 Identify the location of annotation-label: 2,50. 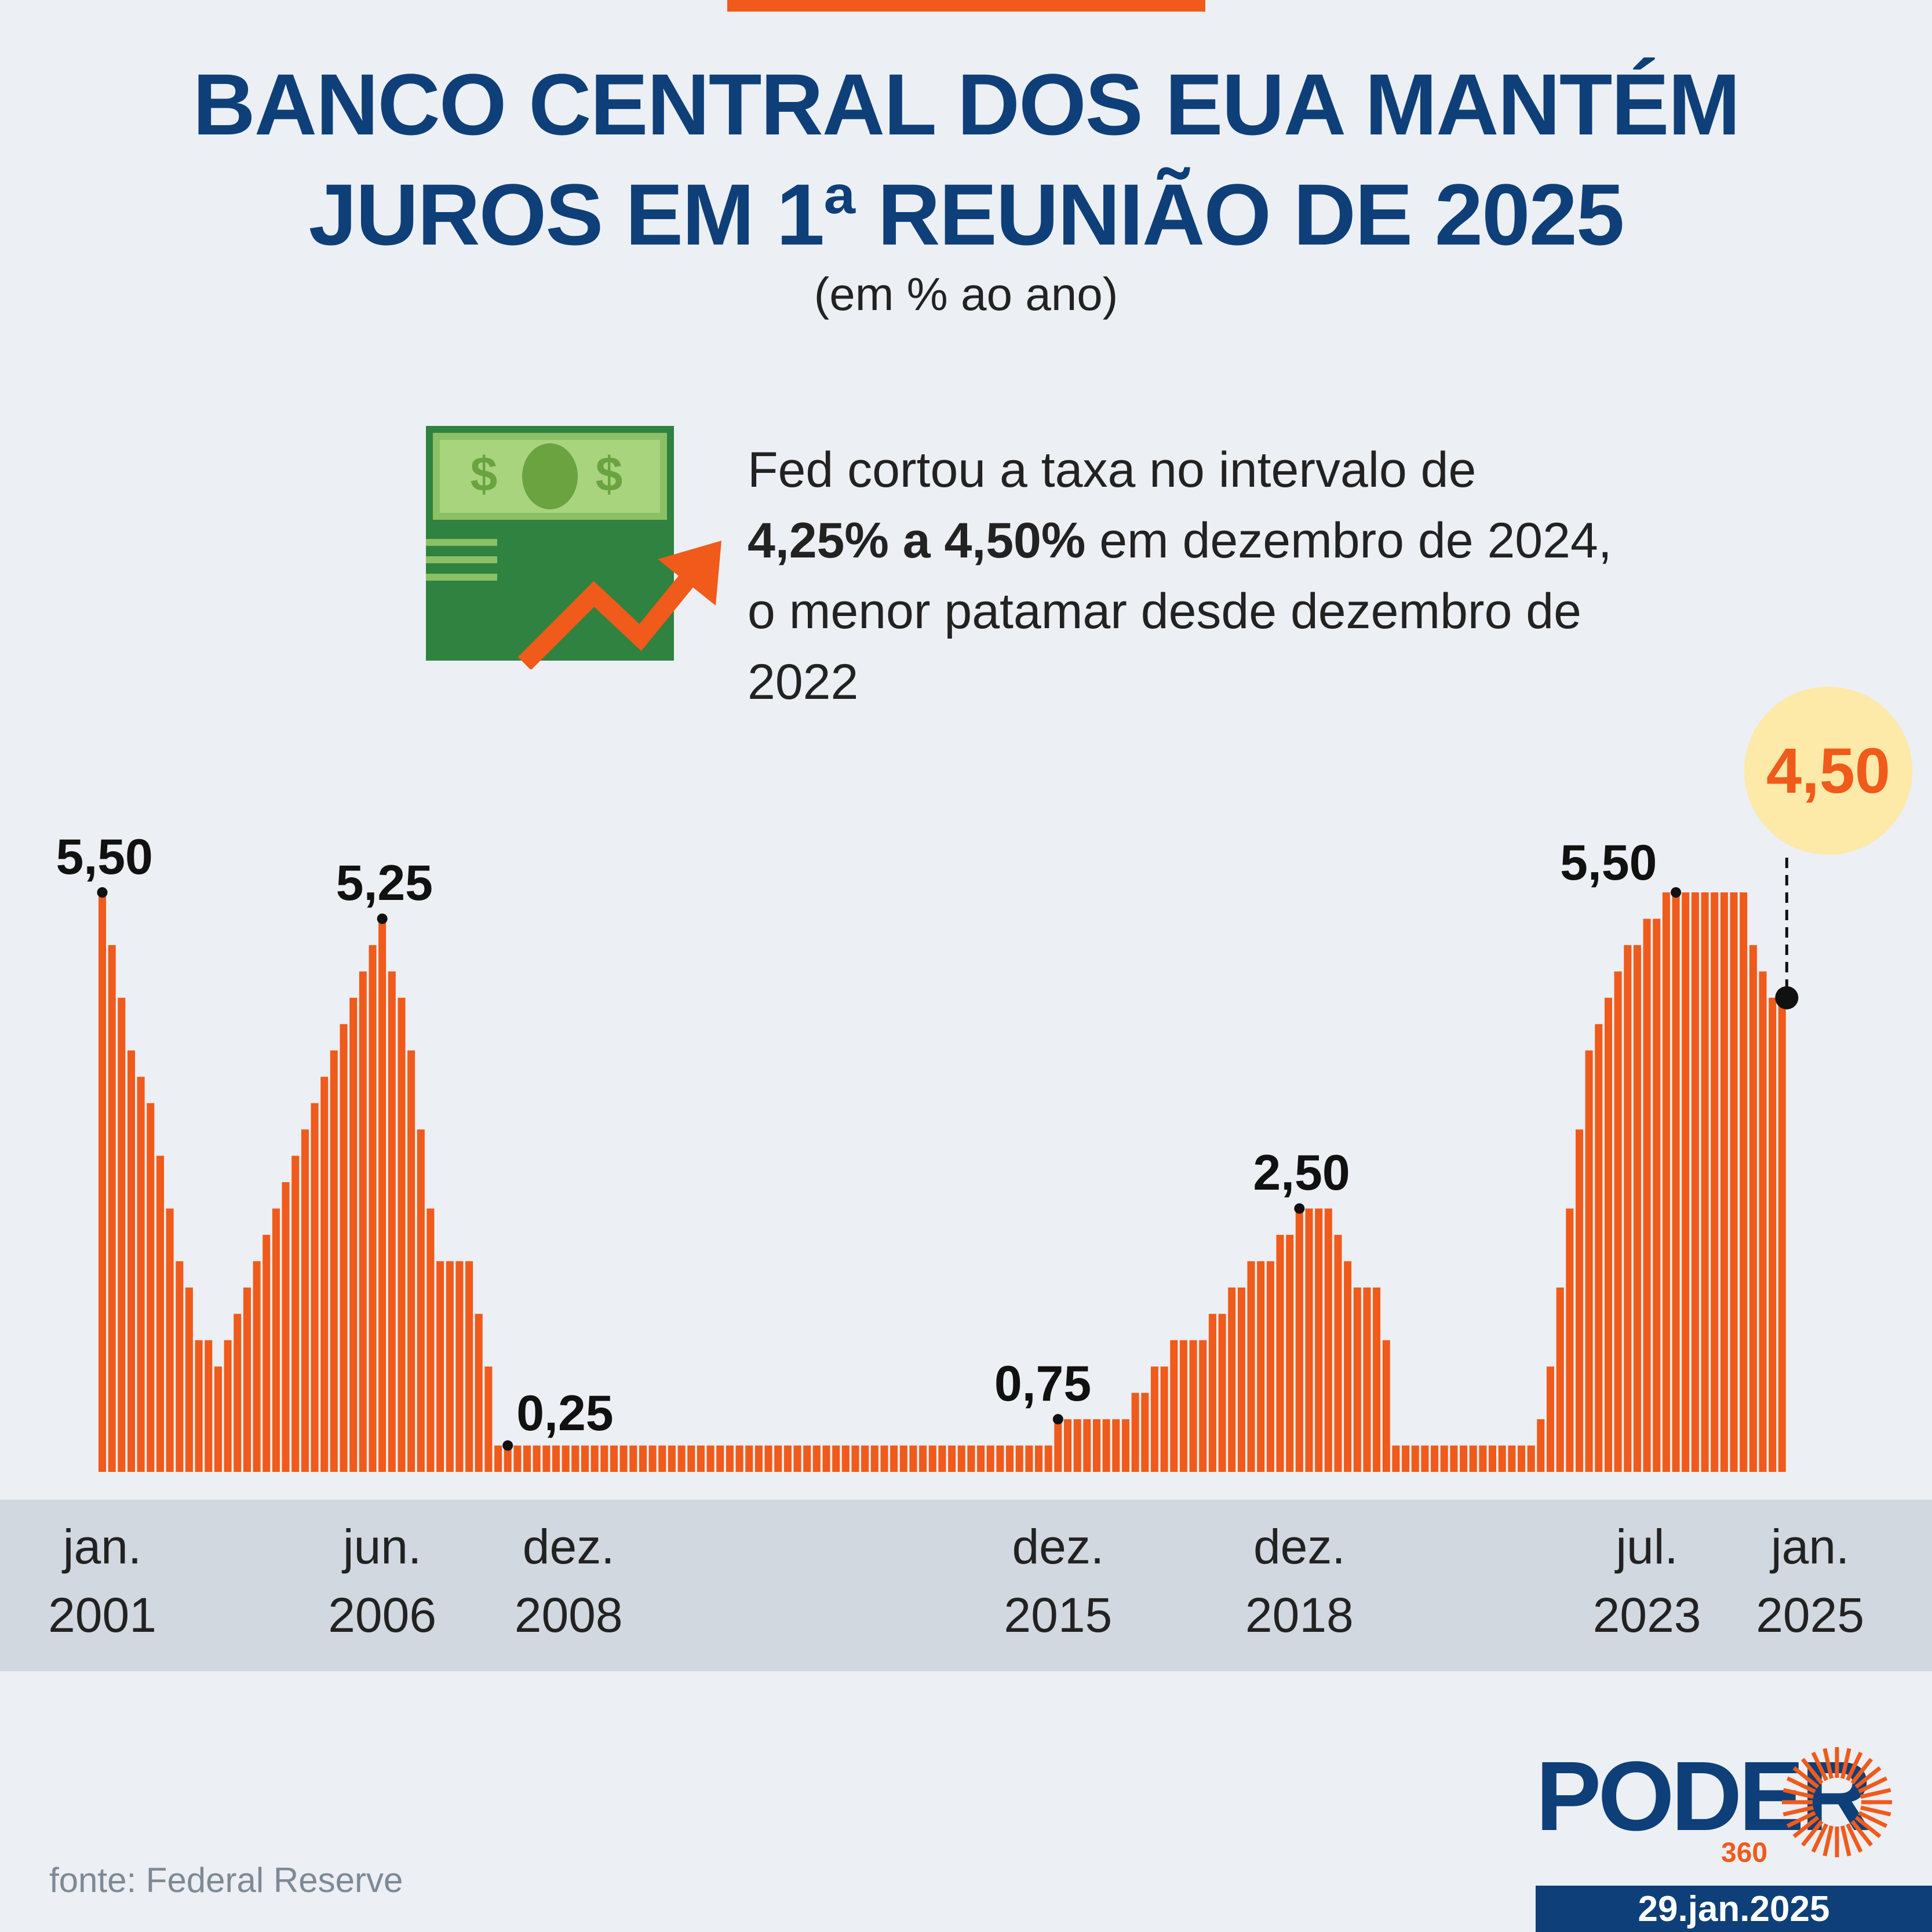
(1301, 1173).